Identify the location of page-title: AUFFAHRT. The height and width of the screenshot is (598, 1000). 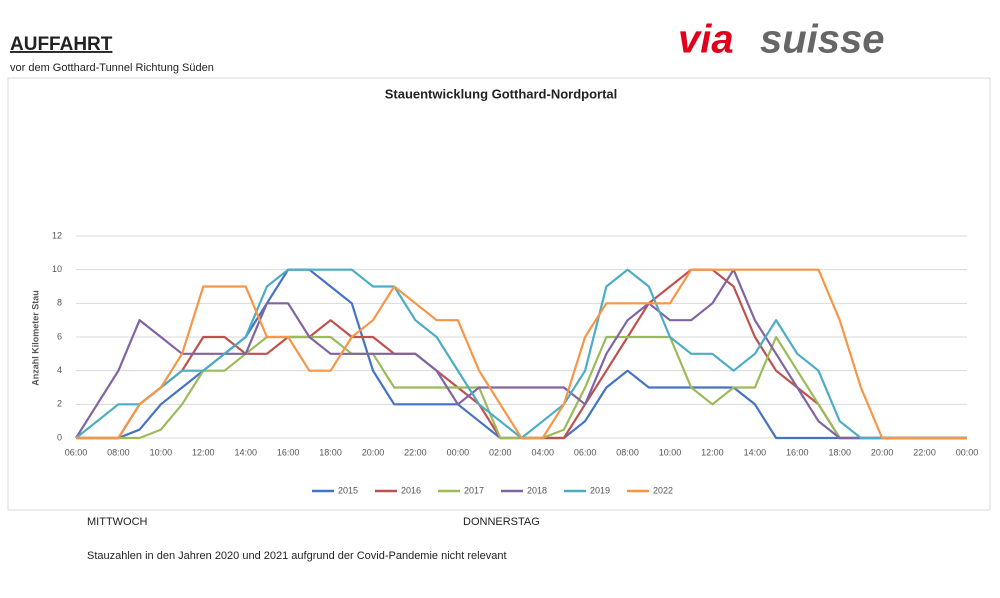
(61, 44).